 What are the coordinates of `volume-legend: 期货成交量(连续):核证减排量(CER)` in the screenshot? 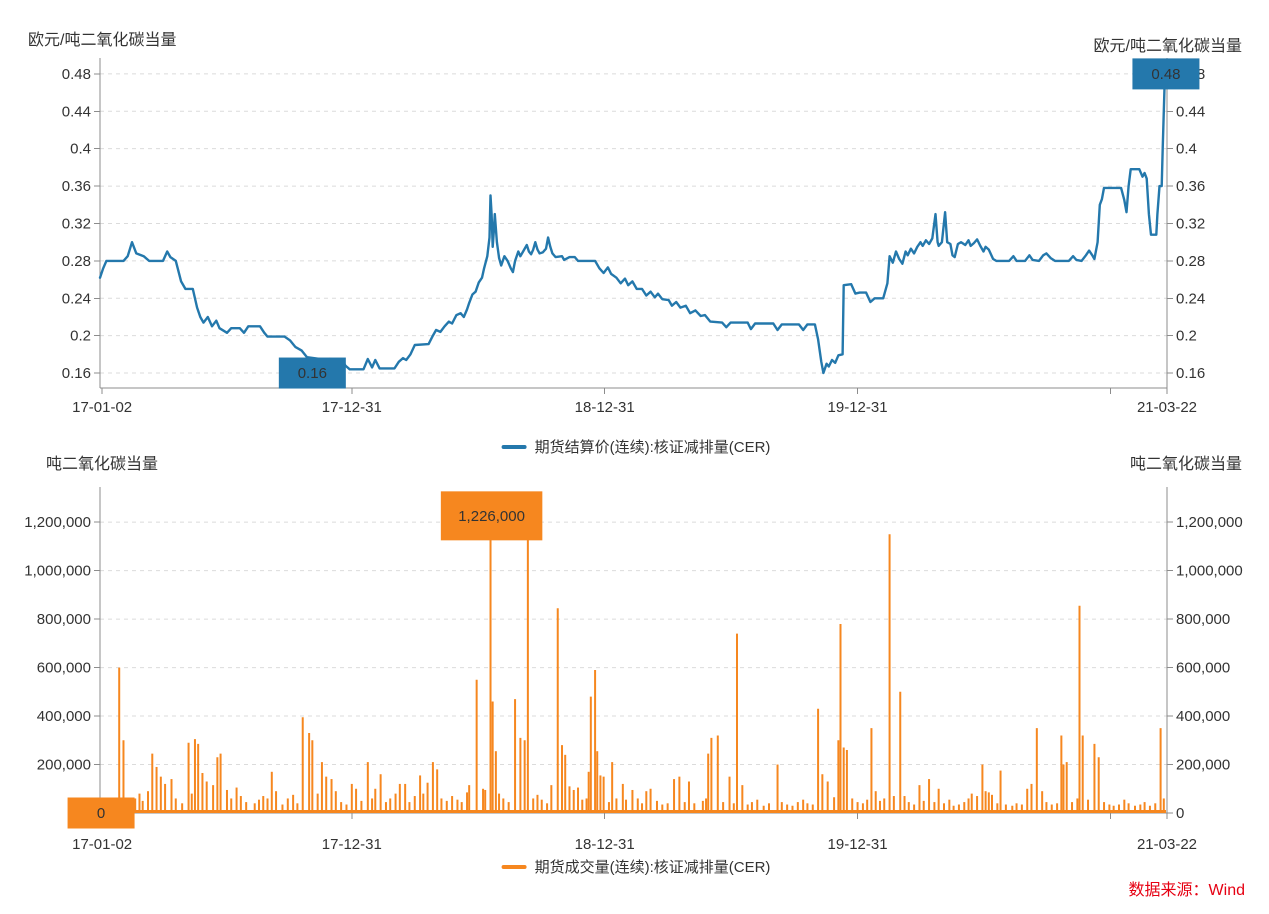 It's located at (636, 866).